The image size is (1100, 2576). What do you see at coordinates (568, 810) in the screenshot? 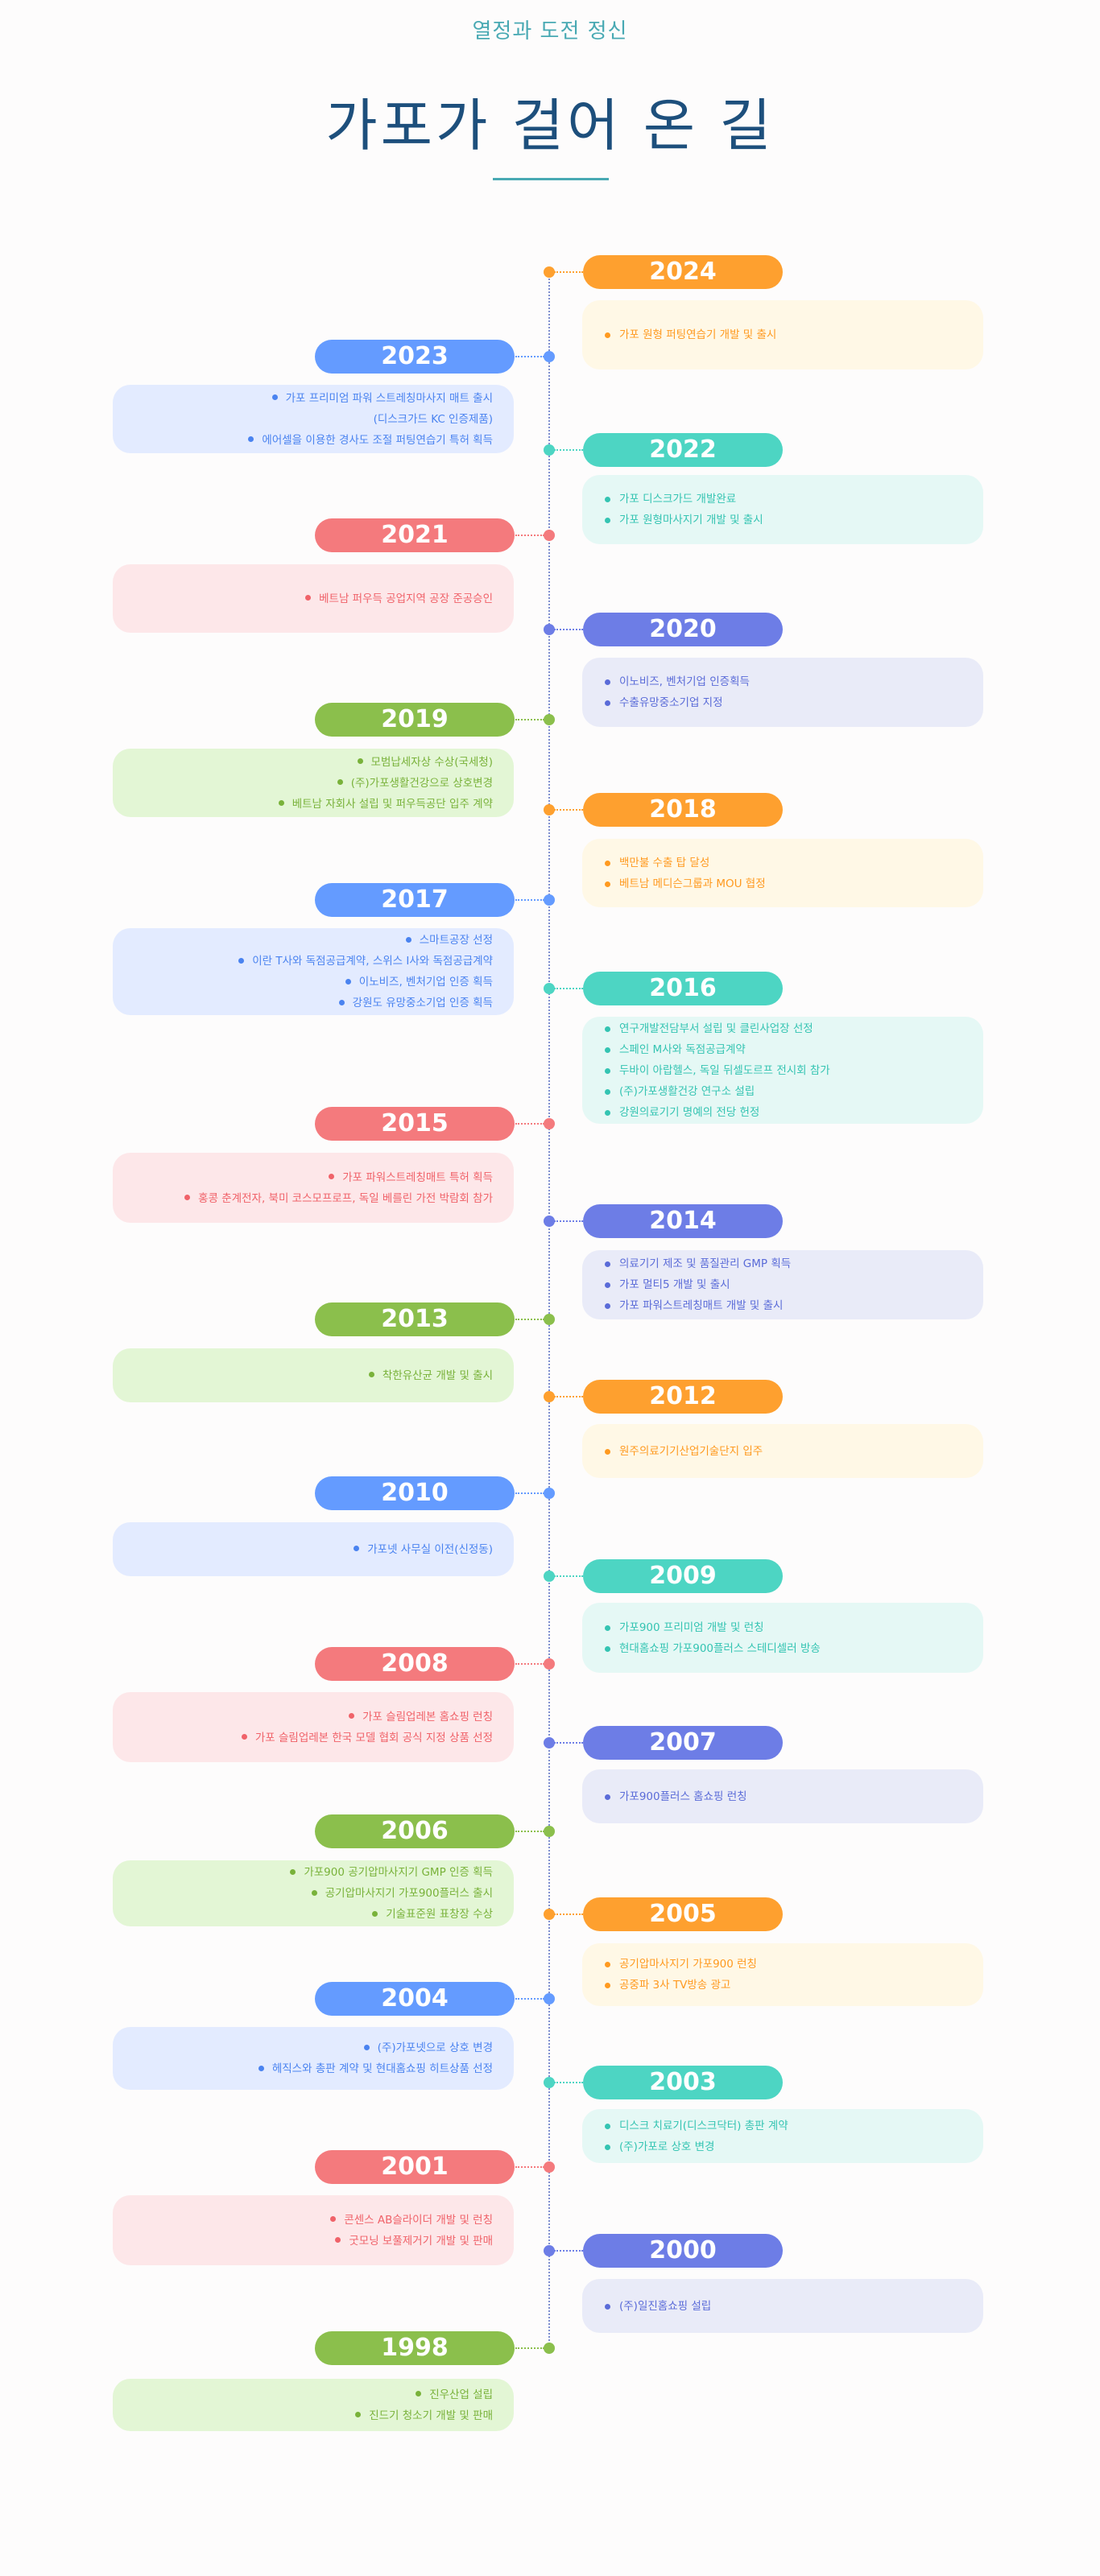
I see `timeline-connector-2018` at bounding box center [568, 810].